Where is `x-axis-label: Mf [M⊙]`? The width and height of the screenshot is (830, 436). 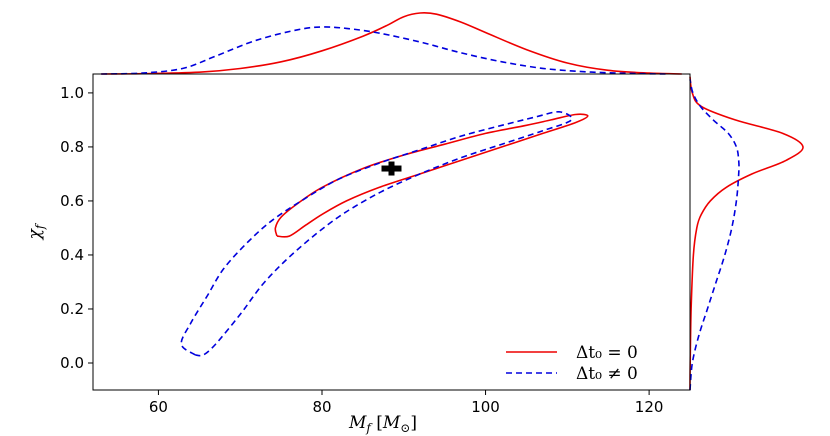
x-axis-label: Mf [M⊙] is located at coordinates (382, 424).